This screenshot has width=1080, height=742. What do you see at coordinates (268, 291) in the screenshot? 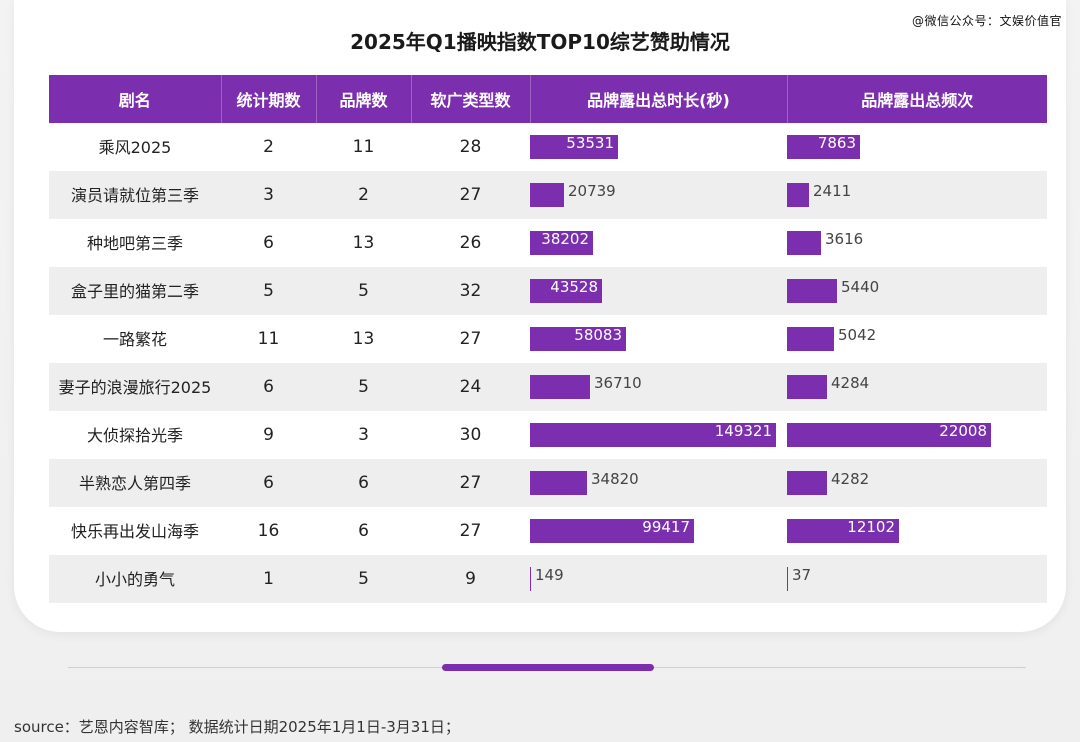
I see `row-periods: 5` at bounding box center [268, 291].